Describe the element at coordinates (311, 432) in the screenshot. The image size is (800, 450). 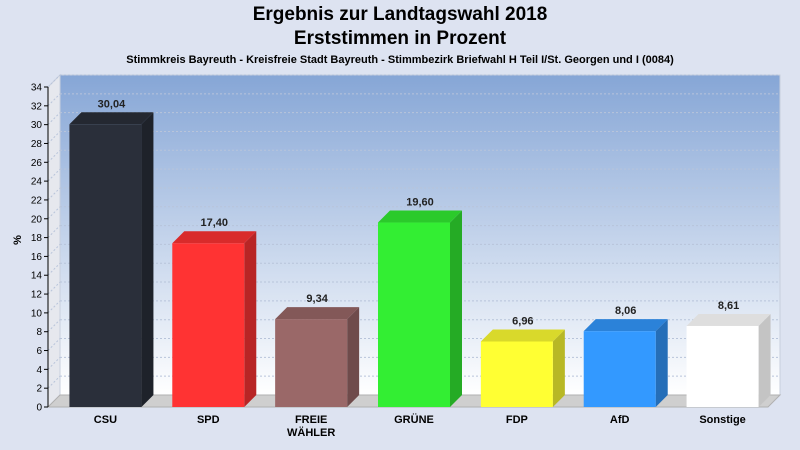
I see `x-tick-label: WÄHLER` at that location.